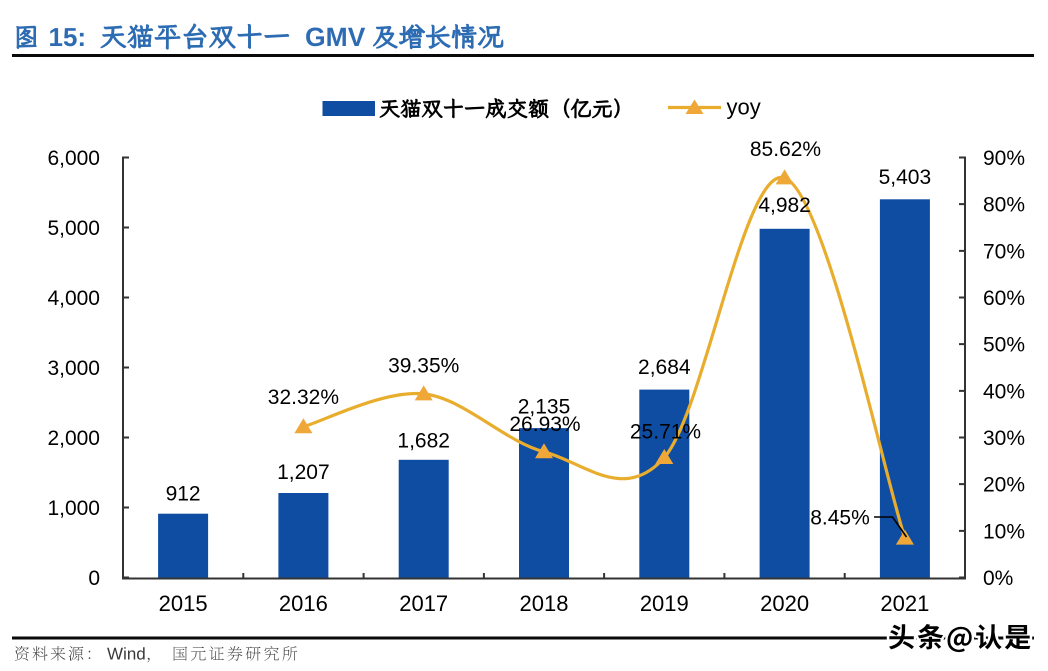 The image size is (1048, 671). I want to click on svg-text: 40%, so click(1004, 391).